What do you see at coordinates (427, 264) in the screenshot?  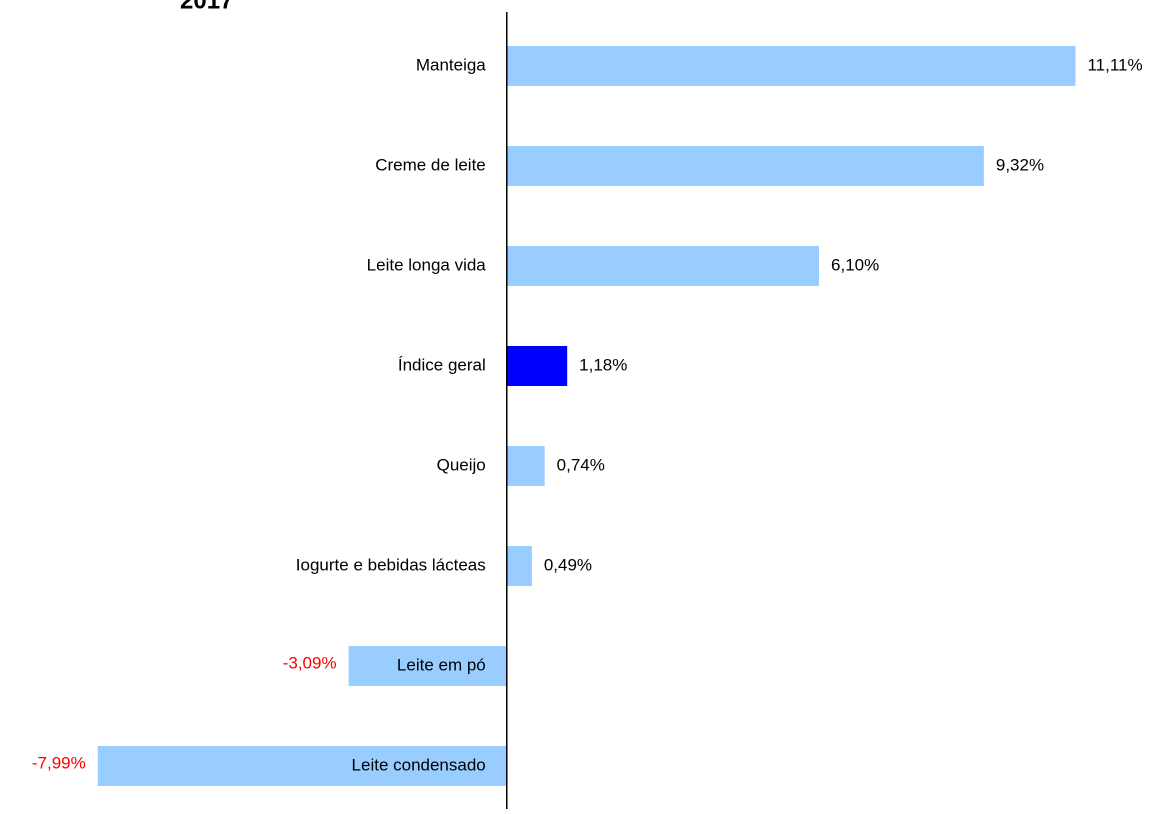 I see `category-label: Leite longa vida` at bounding box center [427, 264].